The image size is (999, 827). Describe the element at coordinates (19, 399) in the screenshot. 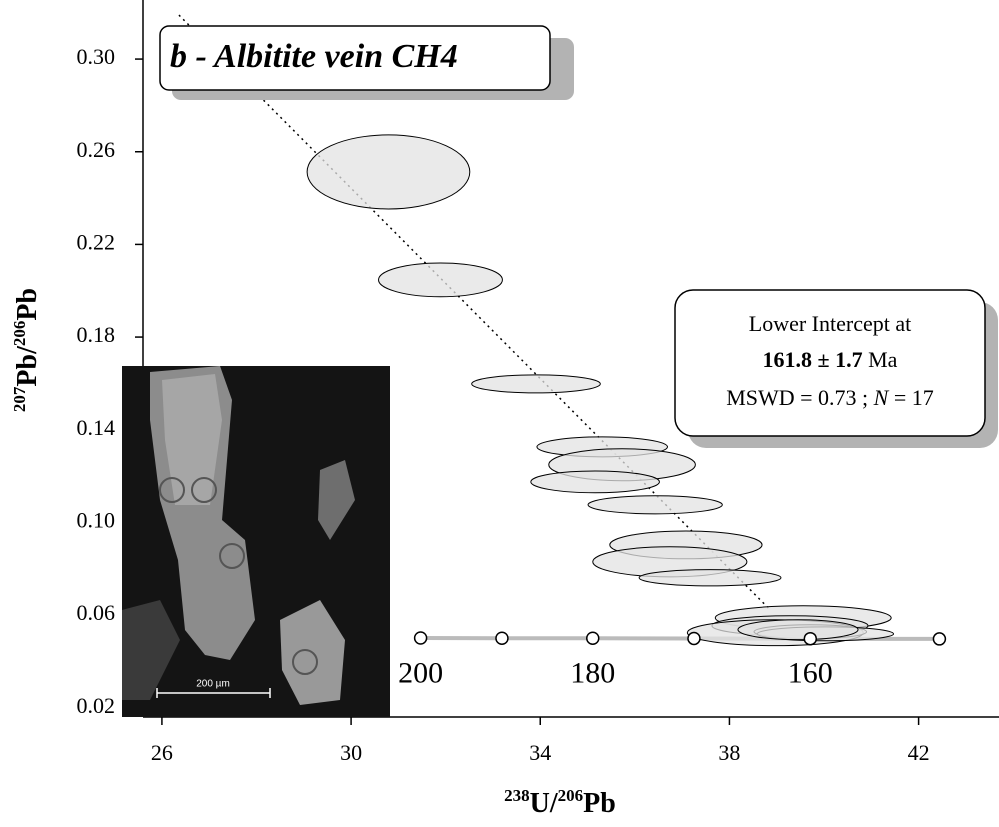

I see `label-sup: 207` at that location.